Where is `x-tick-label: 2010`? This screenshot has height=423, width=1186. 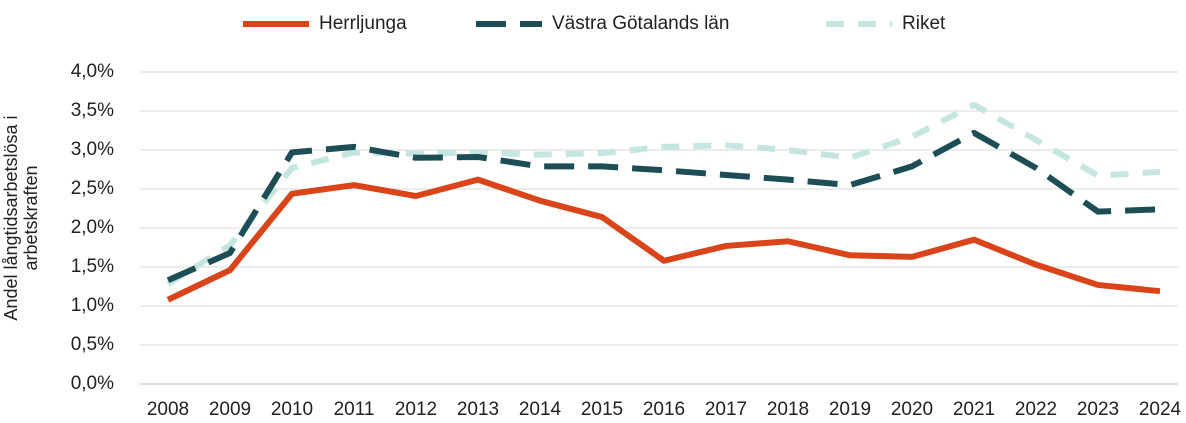 x-tick-label: 2010 is located at coordinates (292, 409).